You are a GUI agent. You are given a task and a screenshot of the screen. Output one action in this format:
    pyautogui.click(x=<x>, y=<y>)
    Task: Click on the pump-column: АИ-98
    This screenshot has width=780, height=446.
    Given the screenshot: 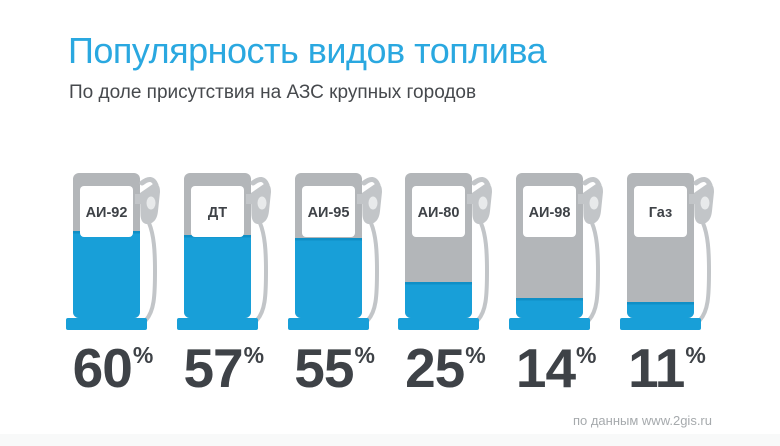 What is the action you would take?
    pyautogui.click(x=556, y=251)
    